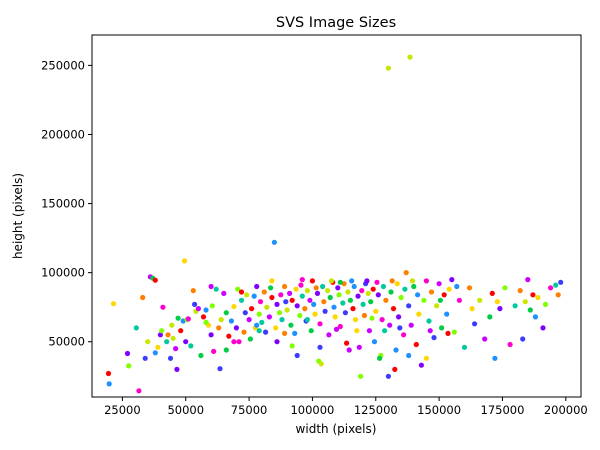  I want to click on y-axis: 50000 100000 150000 200000 250000, so click(66, 203).